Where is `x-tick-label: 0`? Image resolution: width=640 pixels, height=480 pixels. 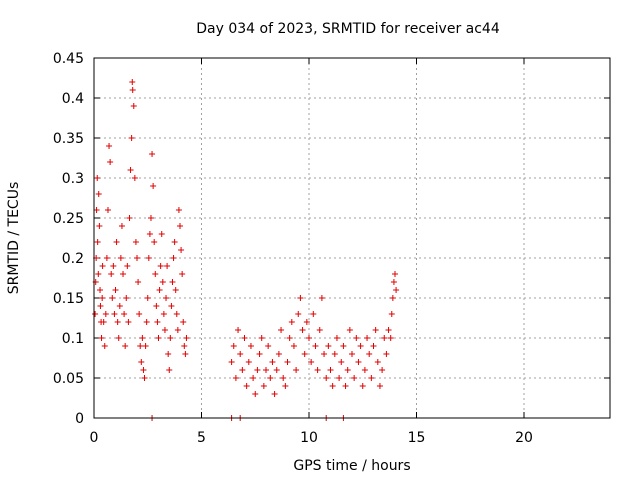
x-tick-label: 0 is located at coordinates (94, 438).